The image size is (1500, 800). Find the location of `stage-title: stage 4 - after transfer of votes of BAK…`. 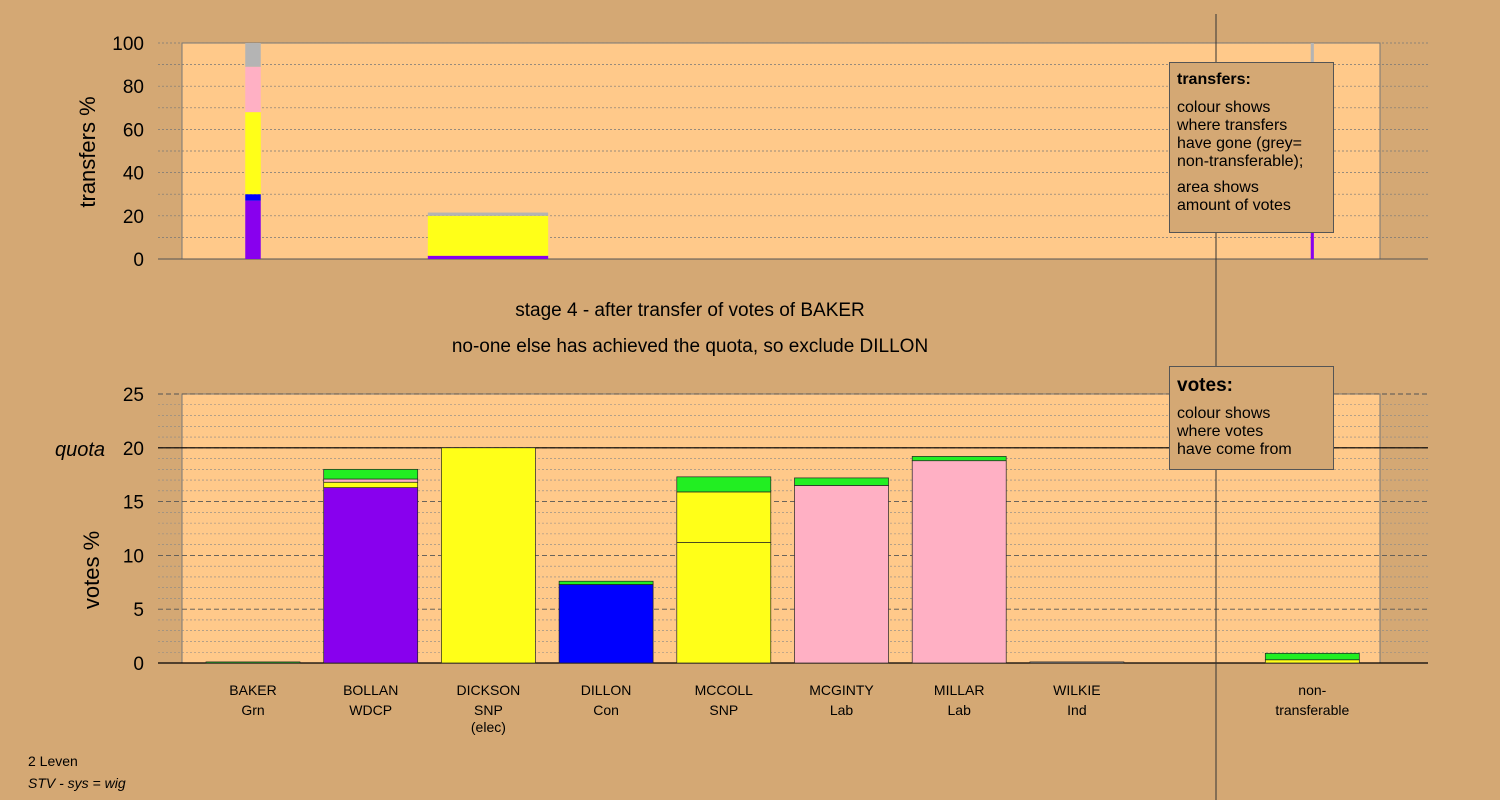

stage-title: stage 4 - after transfer of votes of BAK… is located at coordinates (690, 310).